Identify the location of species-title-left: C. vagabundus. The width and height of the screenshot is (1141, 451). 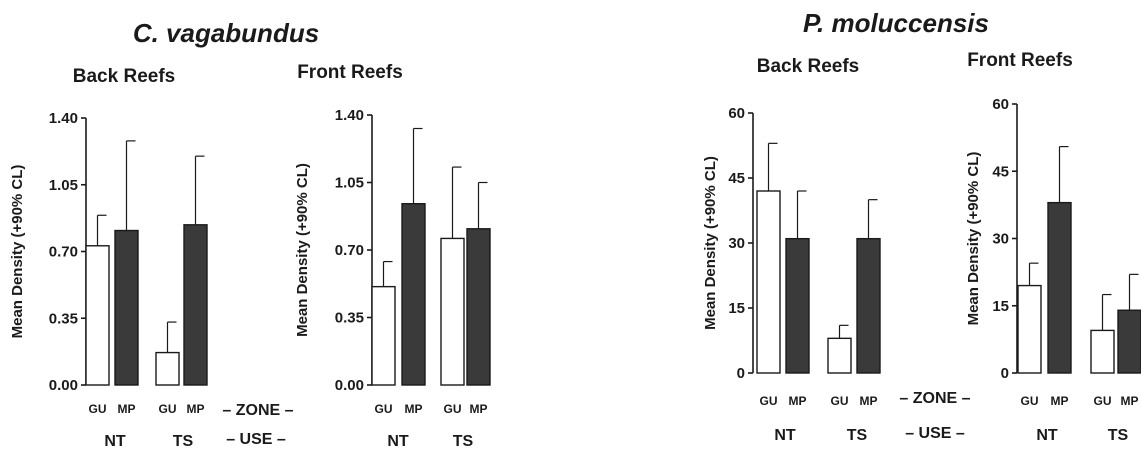
(226, 33).